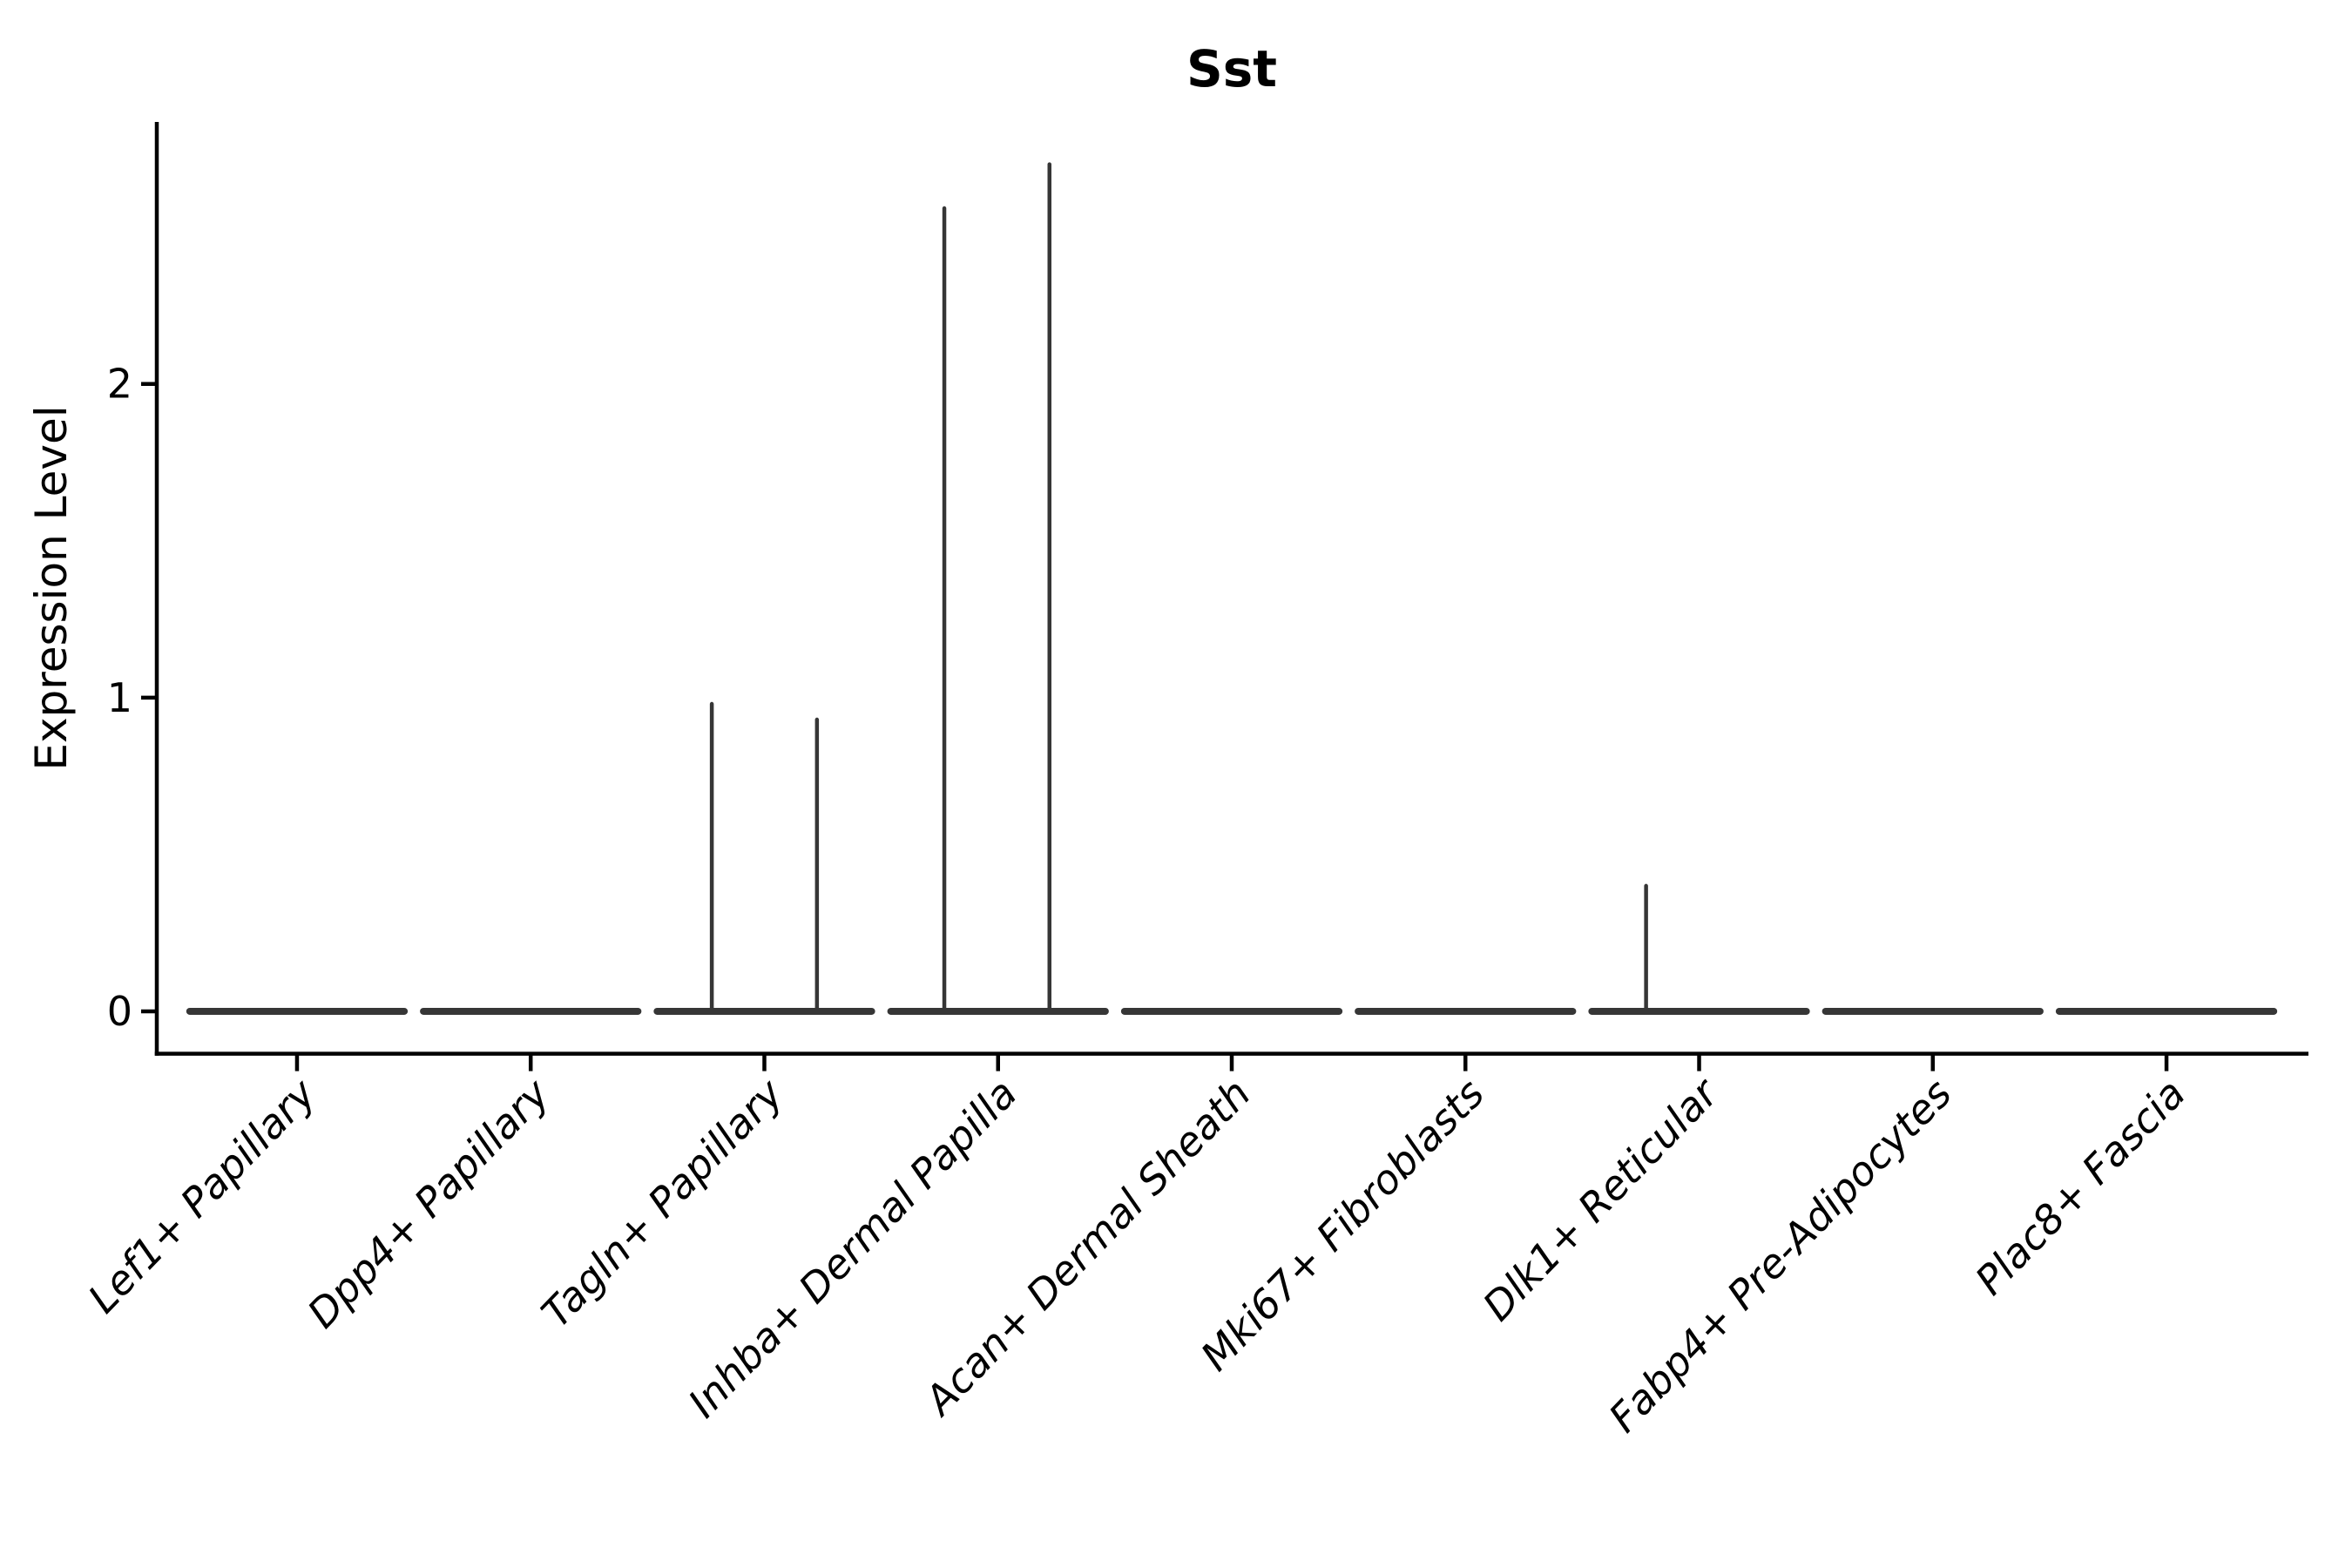 The width and height of the screenshot is (2352, 1568). I want to click on x-tick-label: Lef1+ Papillary, so click(202, 1196).